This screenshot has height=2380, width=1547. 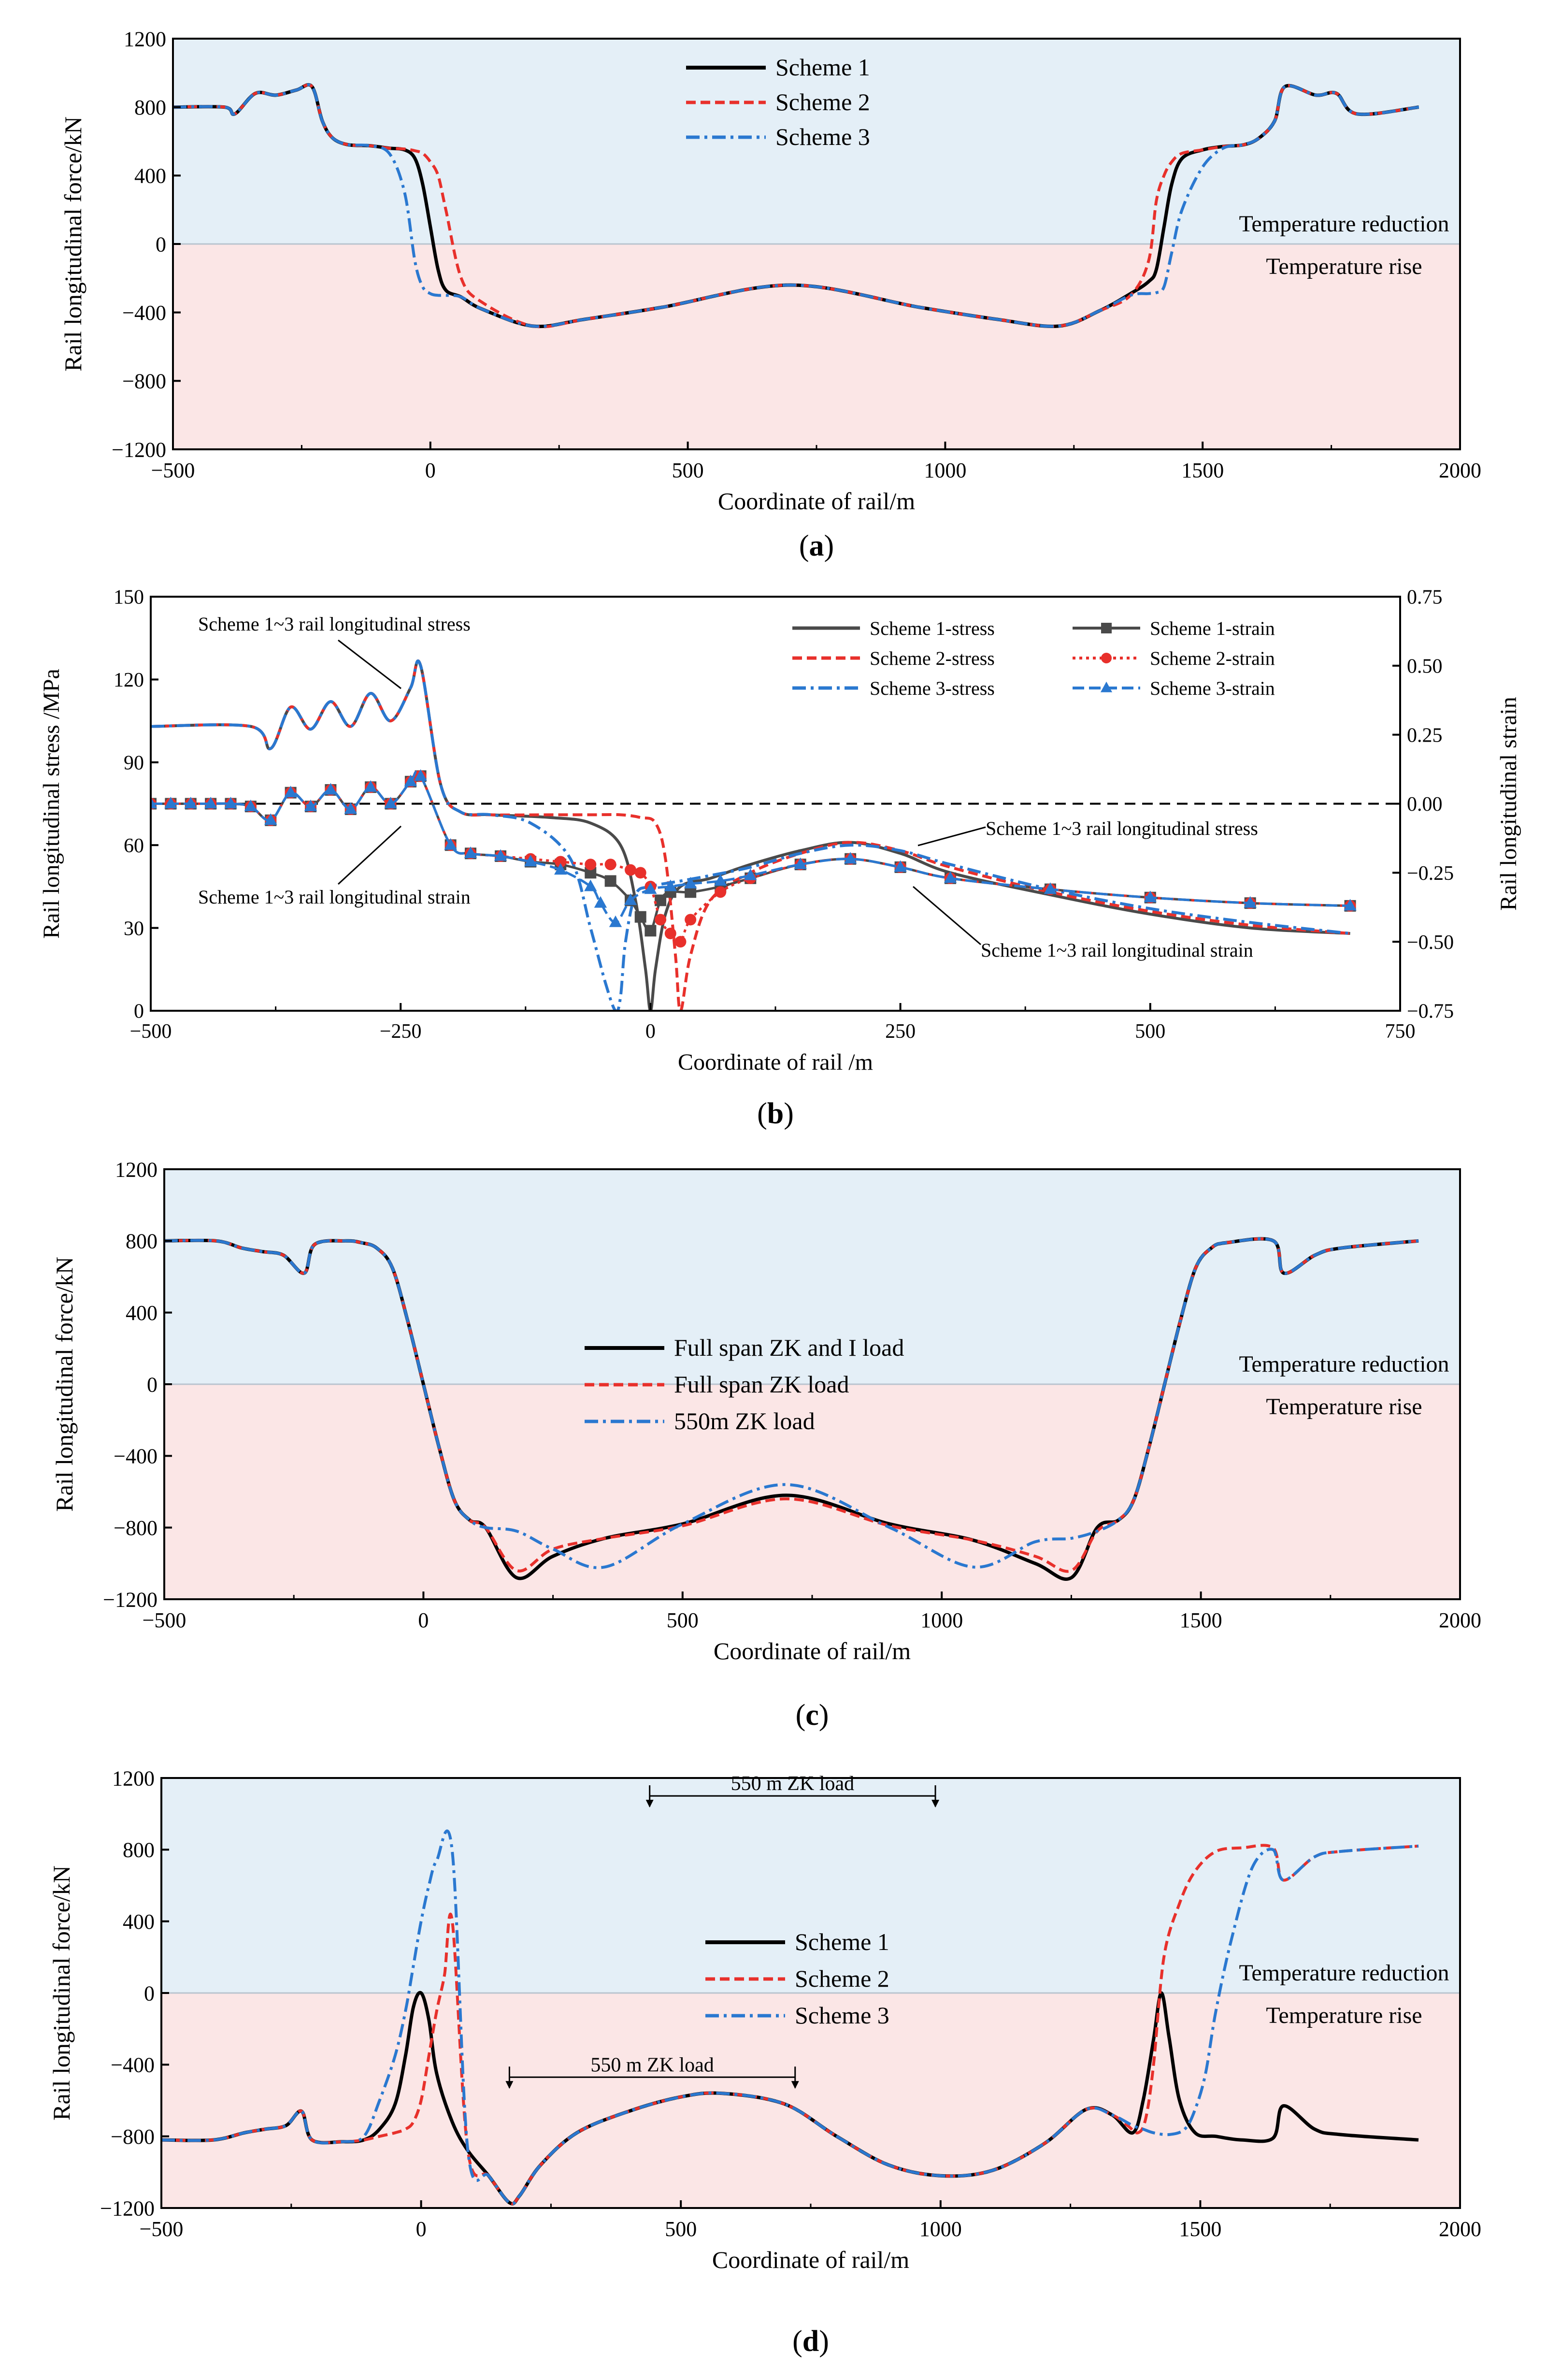 I want to click on annotation-label: Scheme 1~3 rail longitudinal stress, so click(x=334, y=624).